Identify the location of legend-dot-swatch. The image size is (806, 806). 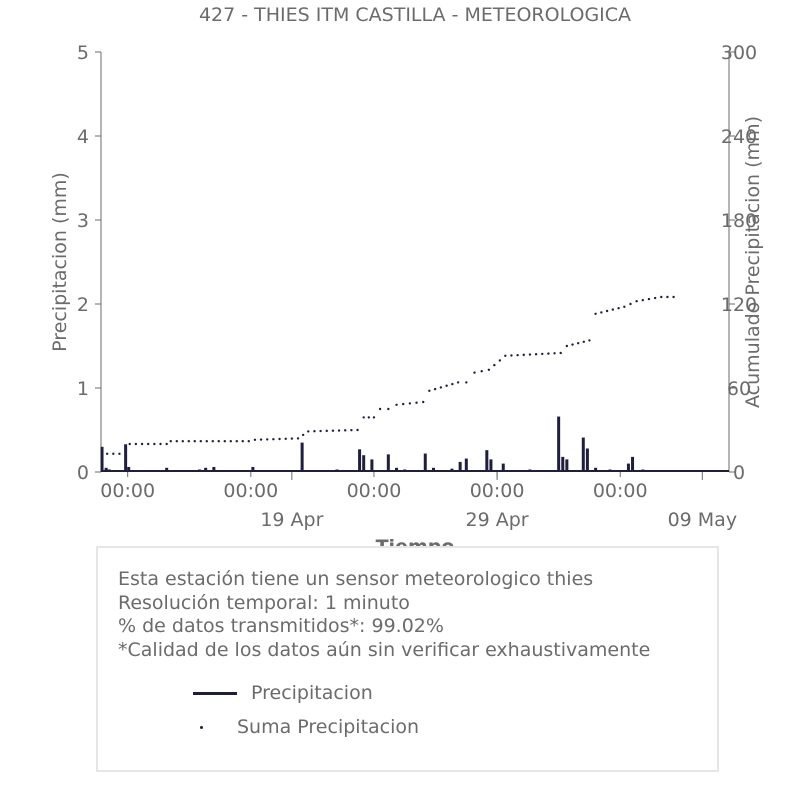
(201, 727).